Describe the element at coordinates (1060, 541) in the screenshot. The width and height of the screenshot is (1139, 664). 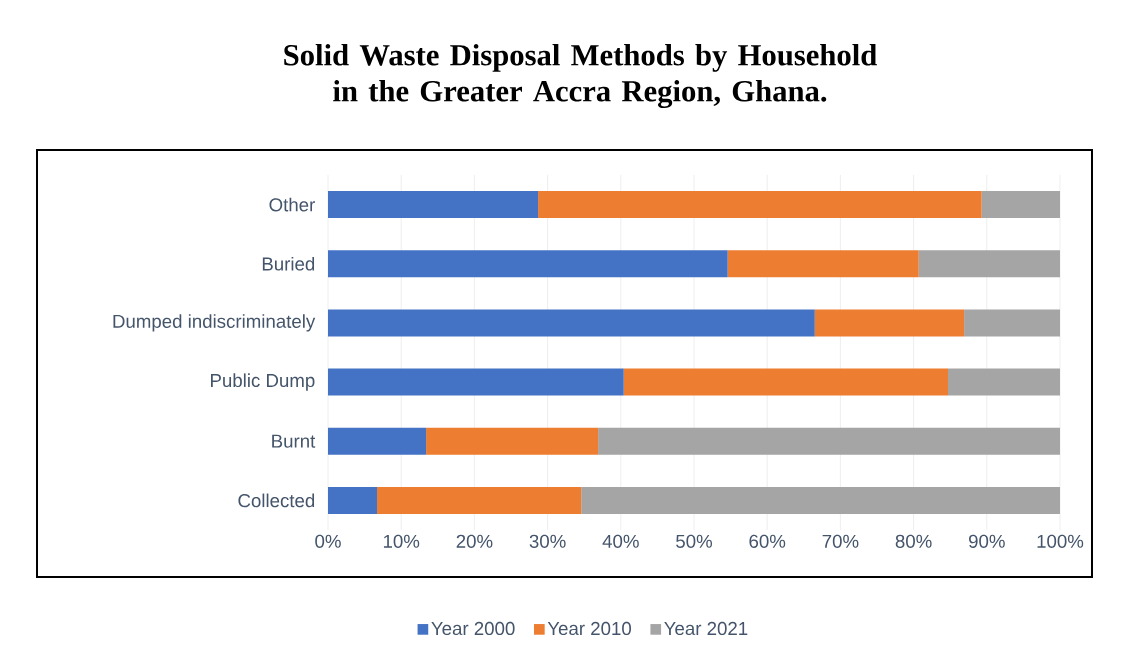
I see `x-tick-label: 100%` at that location.